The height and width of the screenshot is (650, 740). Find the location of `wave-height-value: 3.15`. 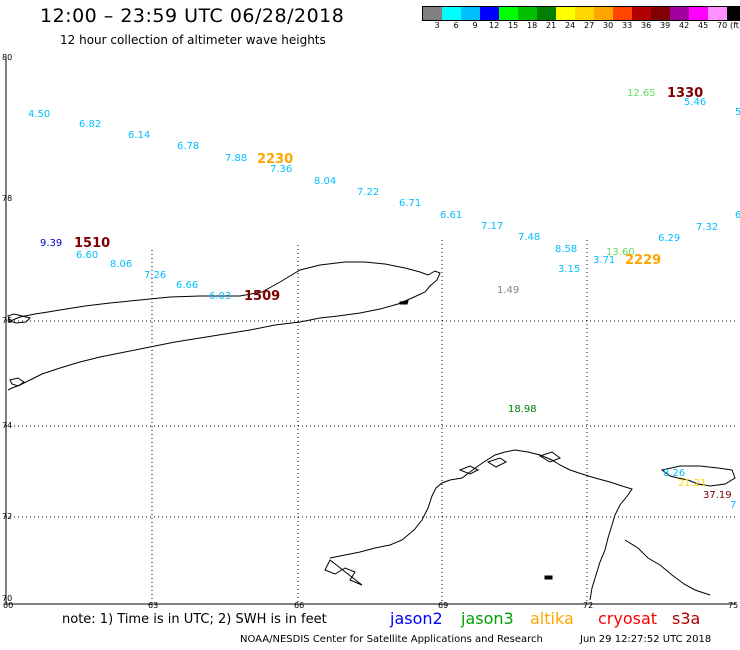

wave-height-value: 3.15 is located at coordinates (569, 269).